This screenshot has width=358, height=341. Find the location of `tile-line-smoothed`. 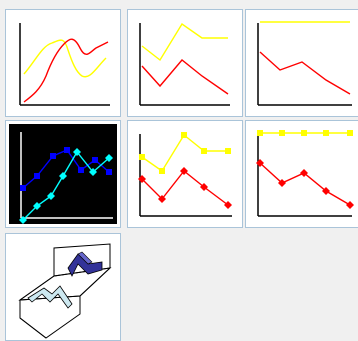

tile-line-smoothed is located at coordinates (63, 63).